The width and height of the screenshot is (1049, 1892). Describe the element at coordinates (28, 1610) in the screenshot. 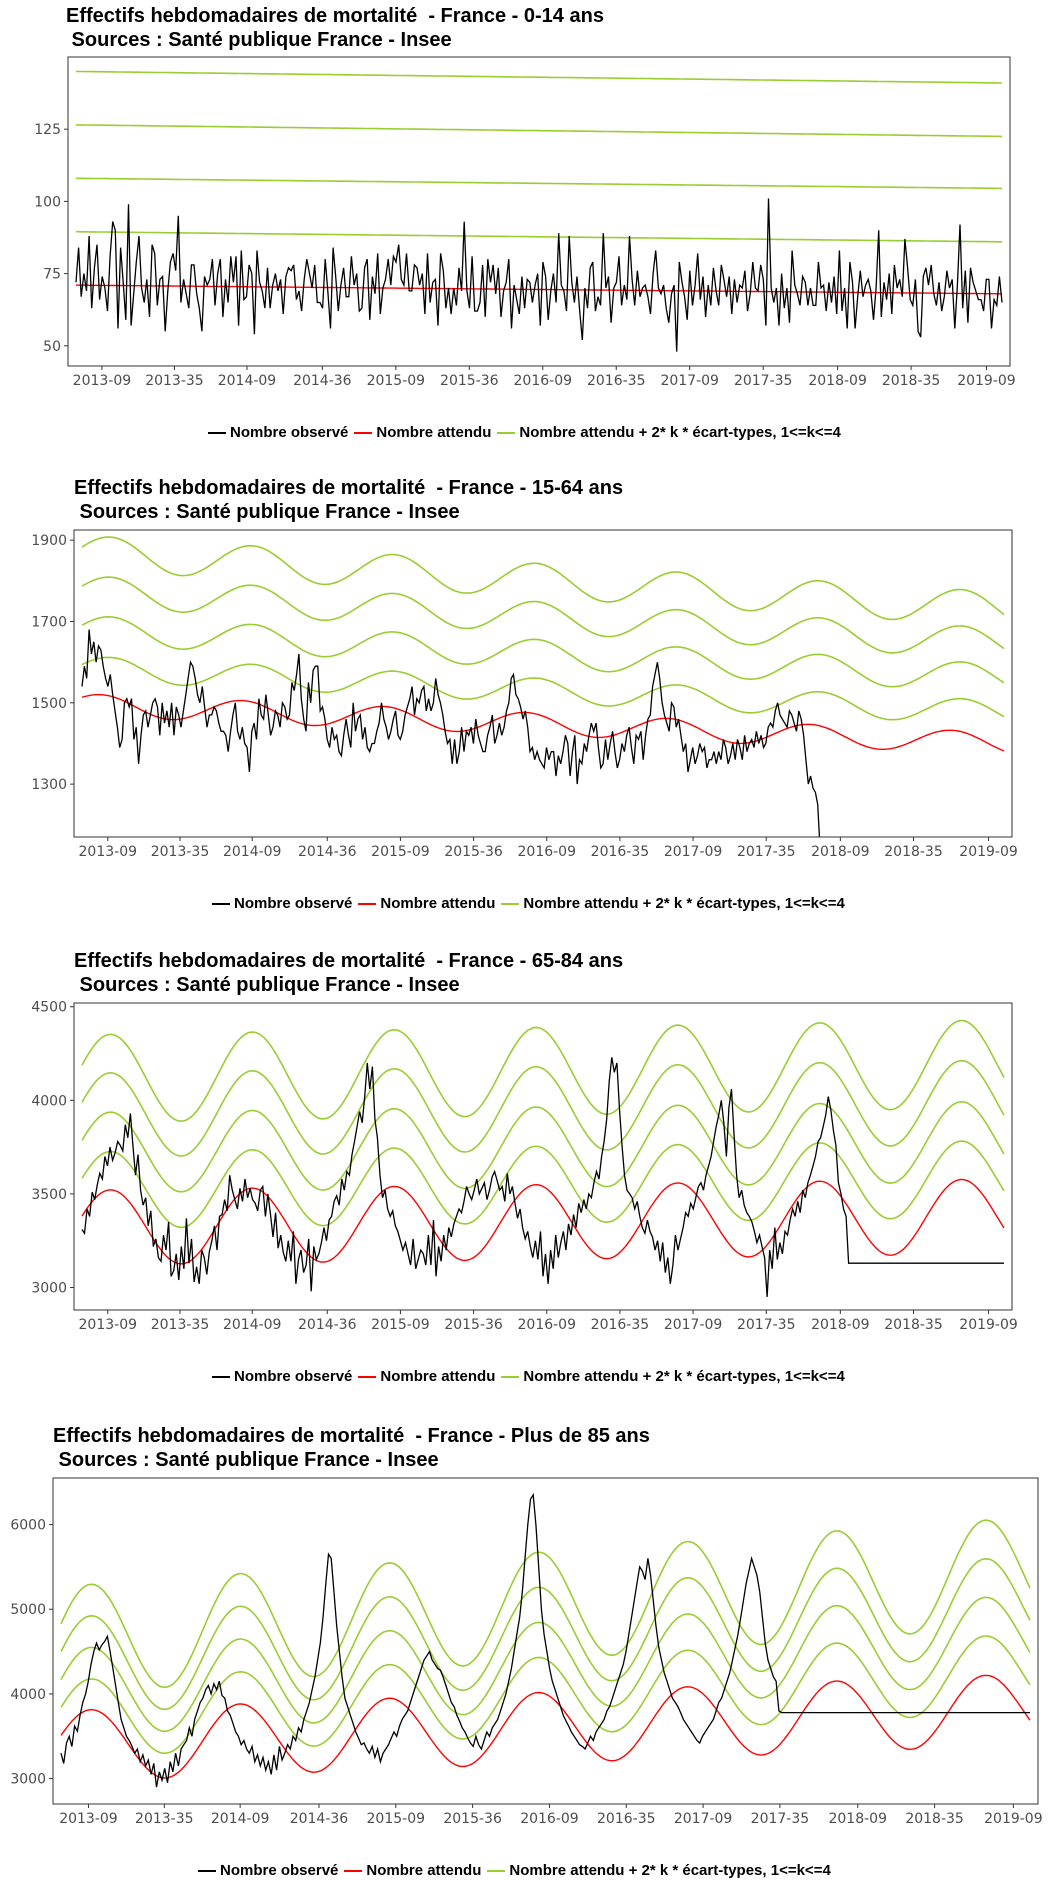

I see `y-tick-label: 5000` at that location.